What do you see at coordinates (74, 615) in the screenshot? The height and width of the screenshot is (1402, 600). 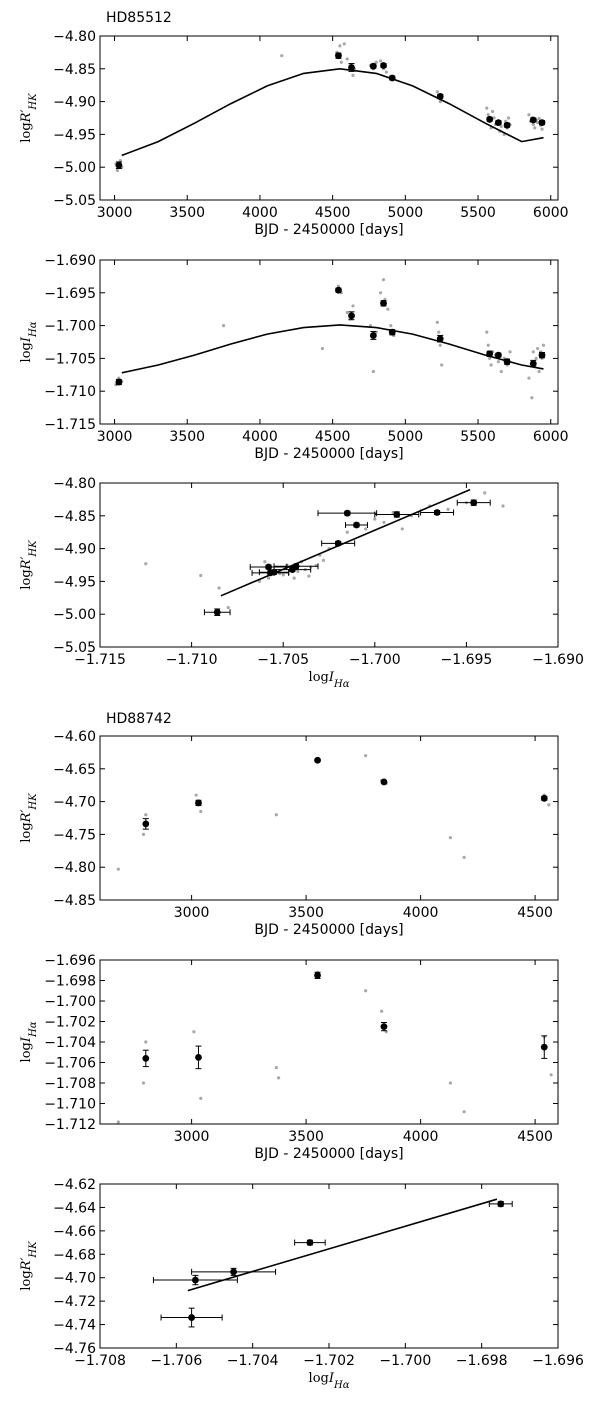 I see `y-tick-label: −5.00` at bounding box center [74, 615].